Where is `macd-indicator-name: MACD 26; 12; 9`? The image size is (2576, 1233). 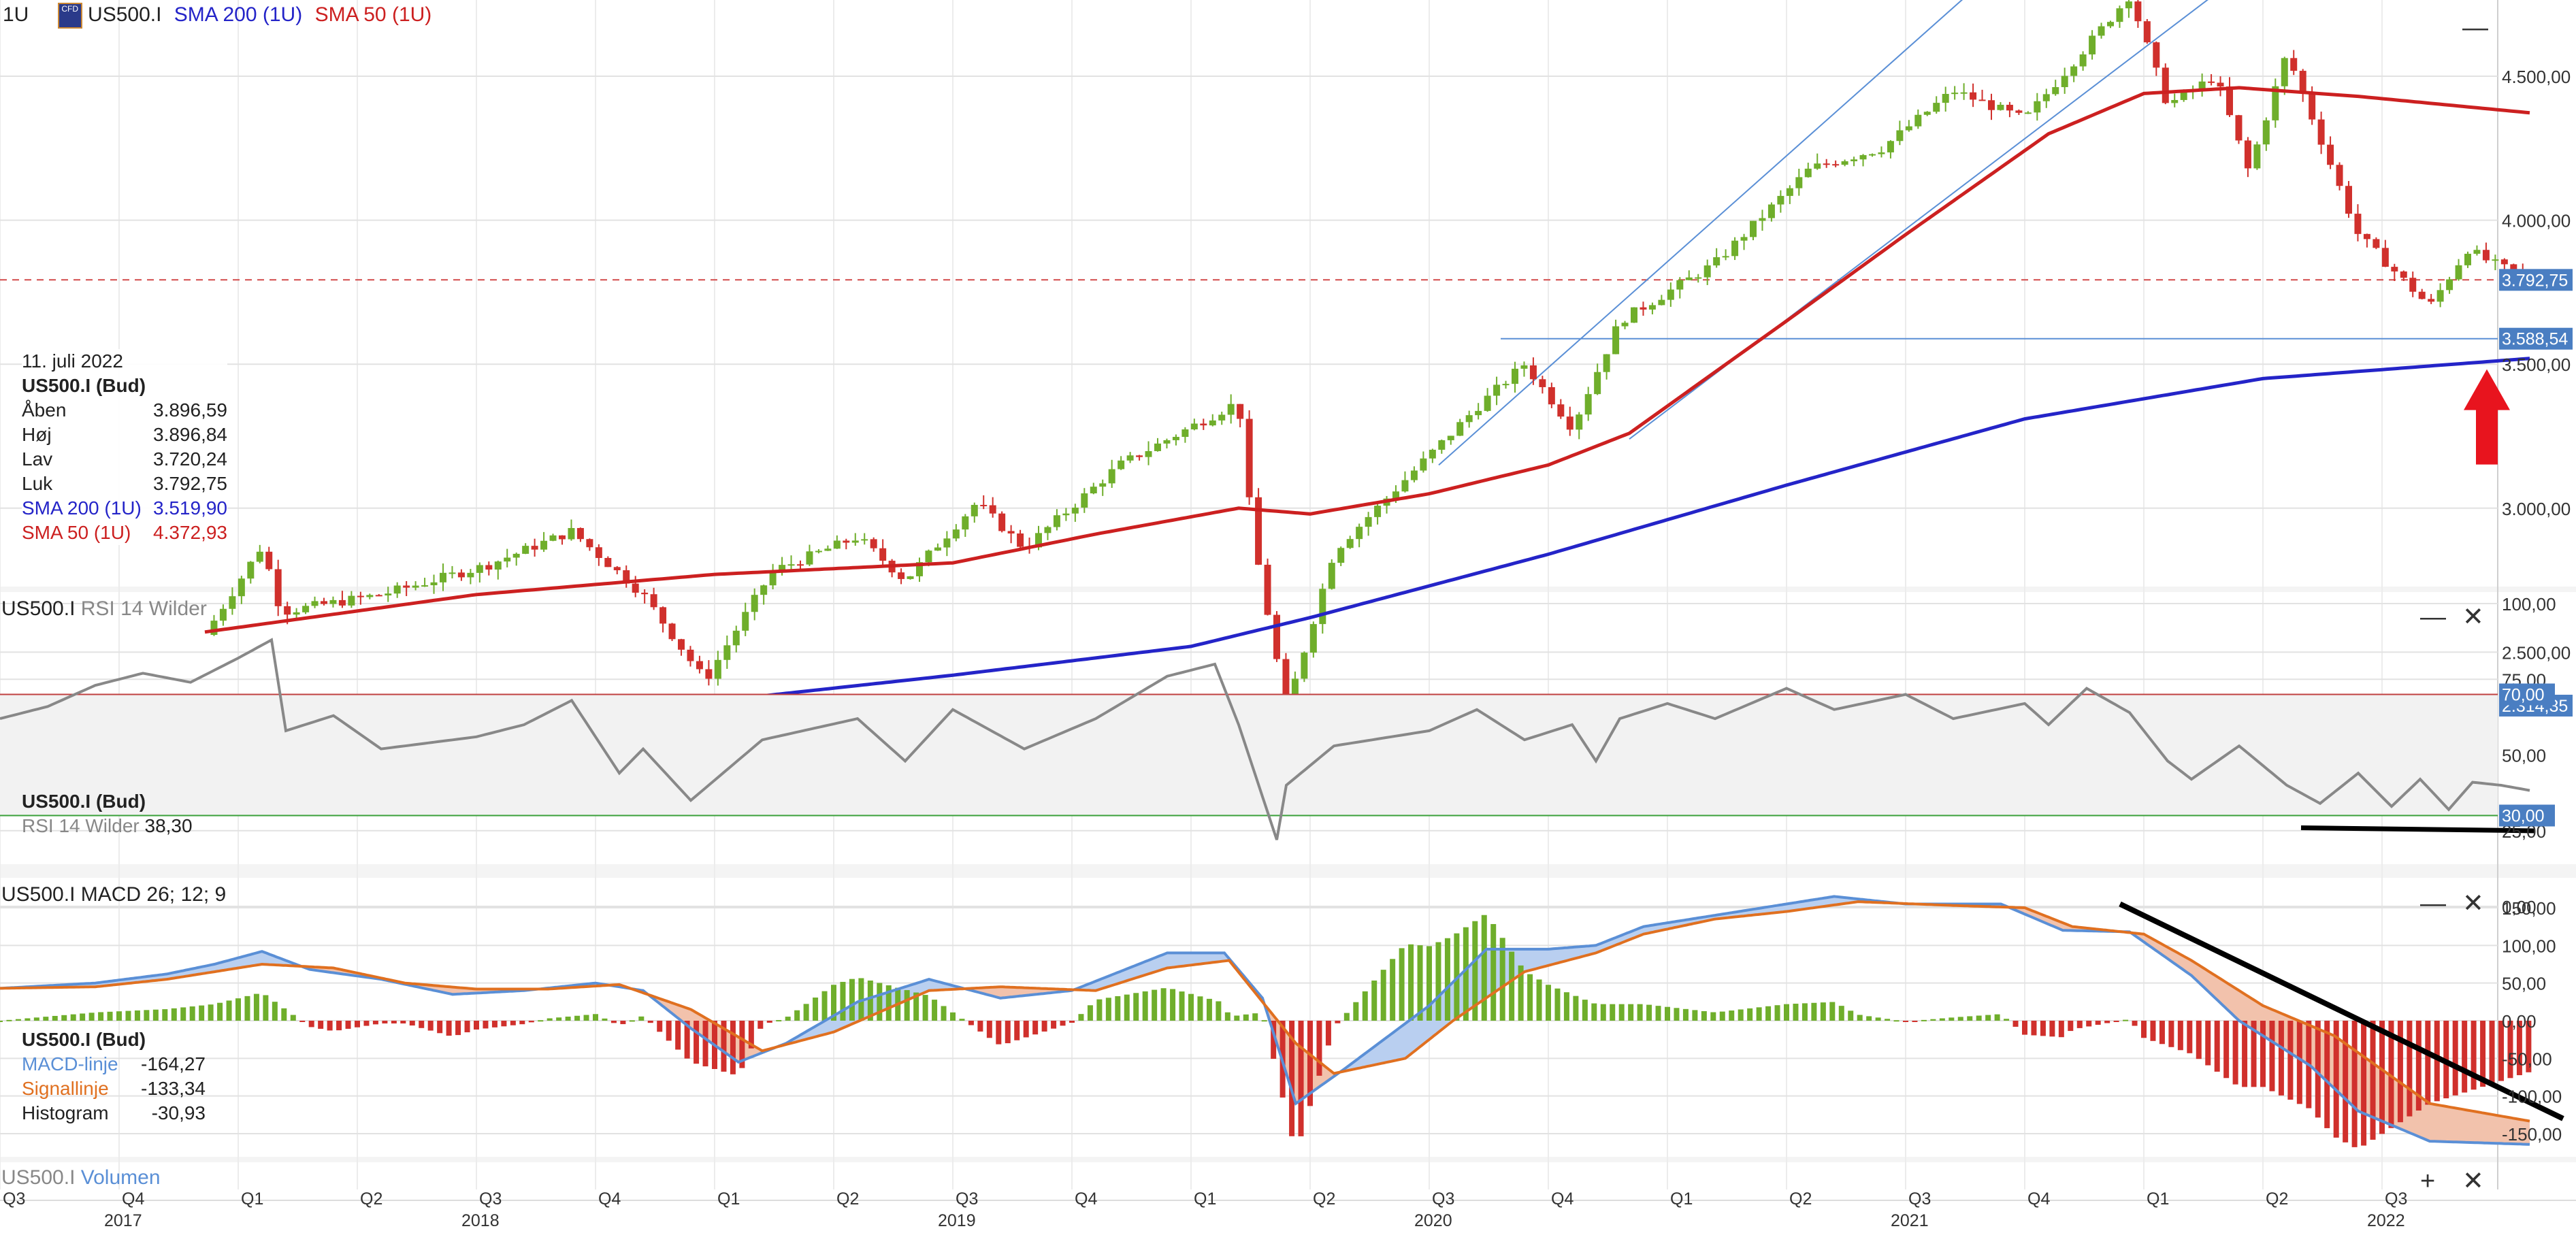 macd-indicator-name: MACD 26; 12; 9 is located at coordinates (153, 894).